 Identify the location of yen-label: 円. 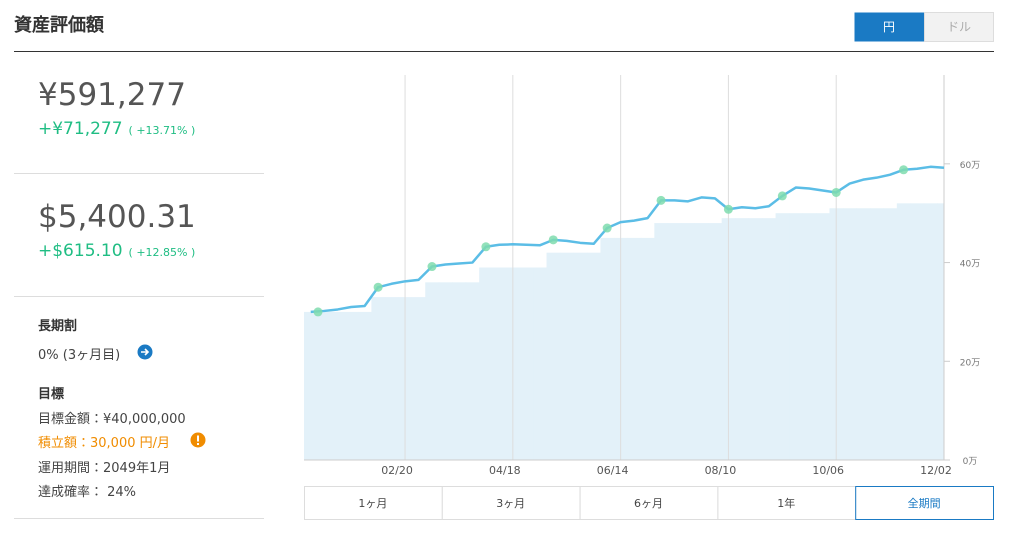
(889, 27).